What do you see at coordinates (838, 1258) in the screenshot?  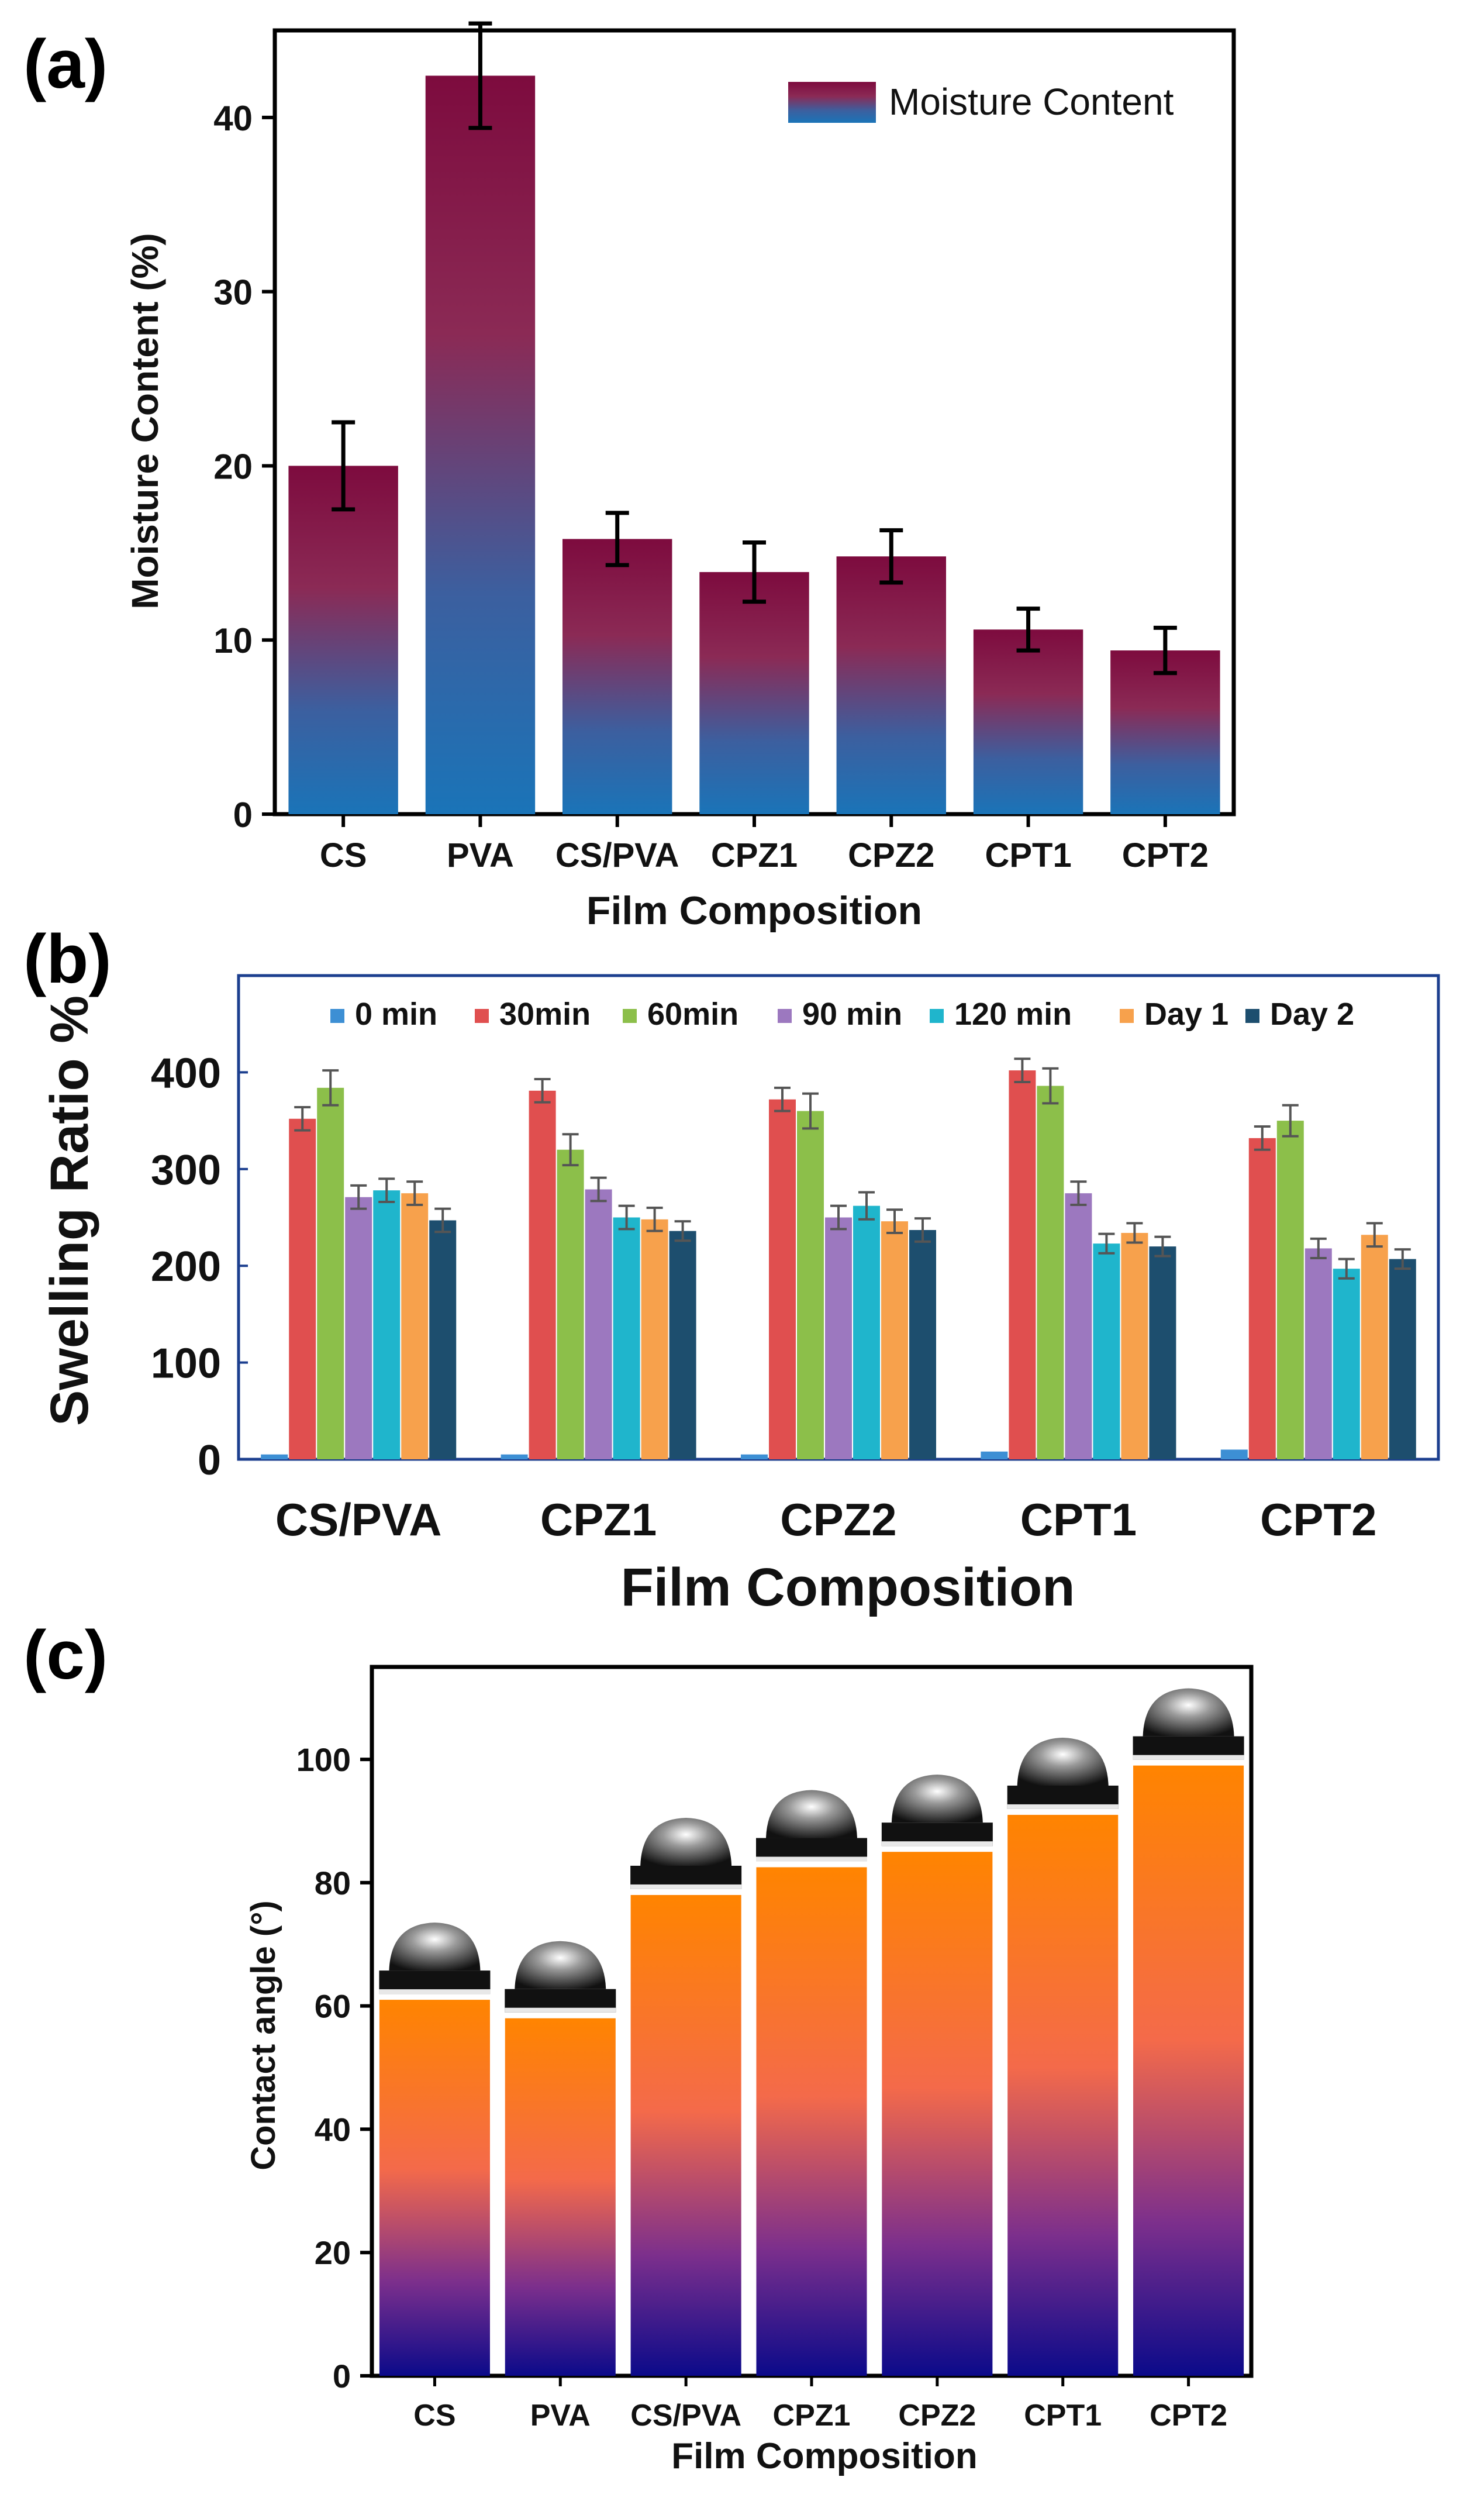 I see `bars-b` at bounding box center [838, 1258].